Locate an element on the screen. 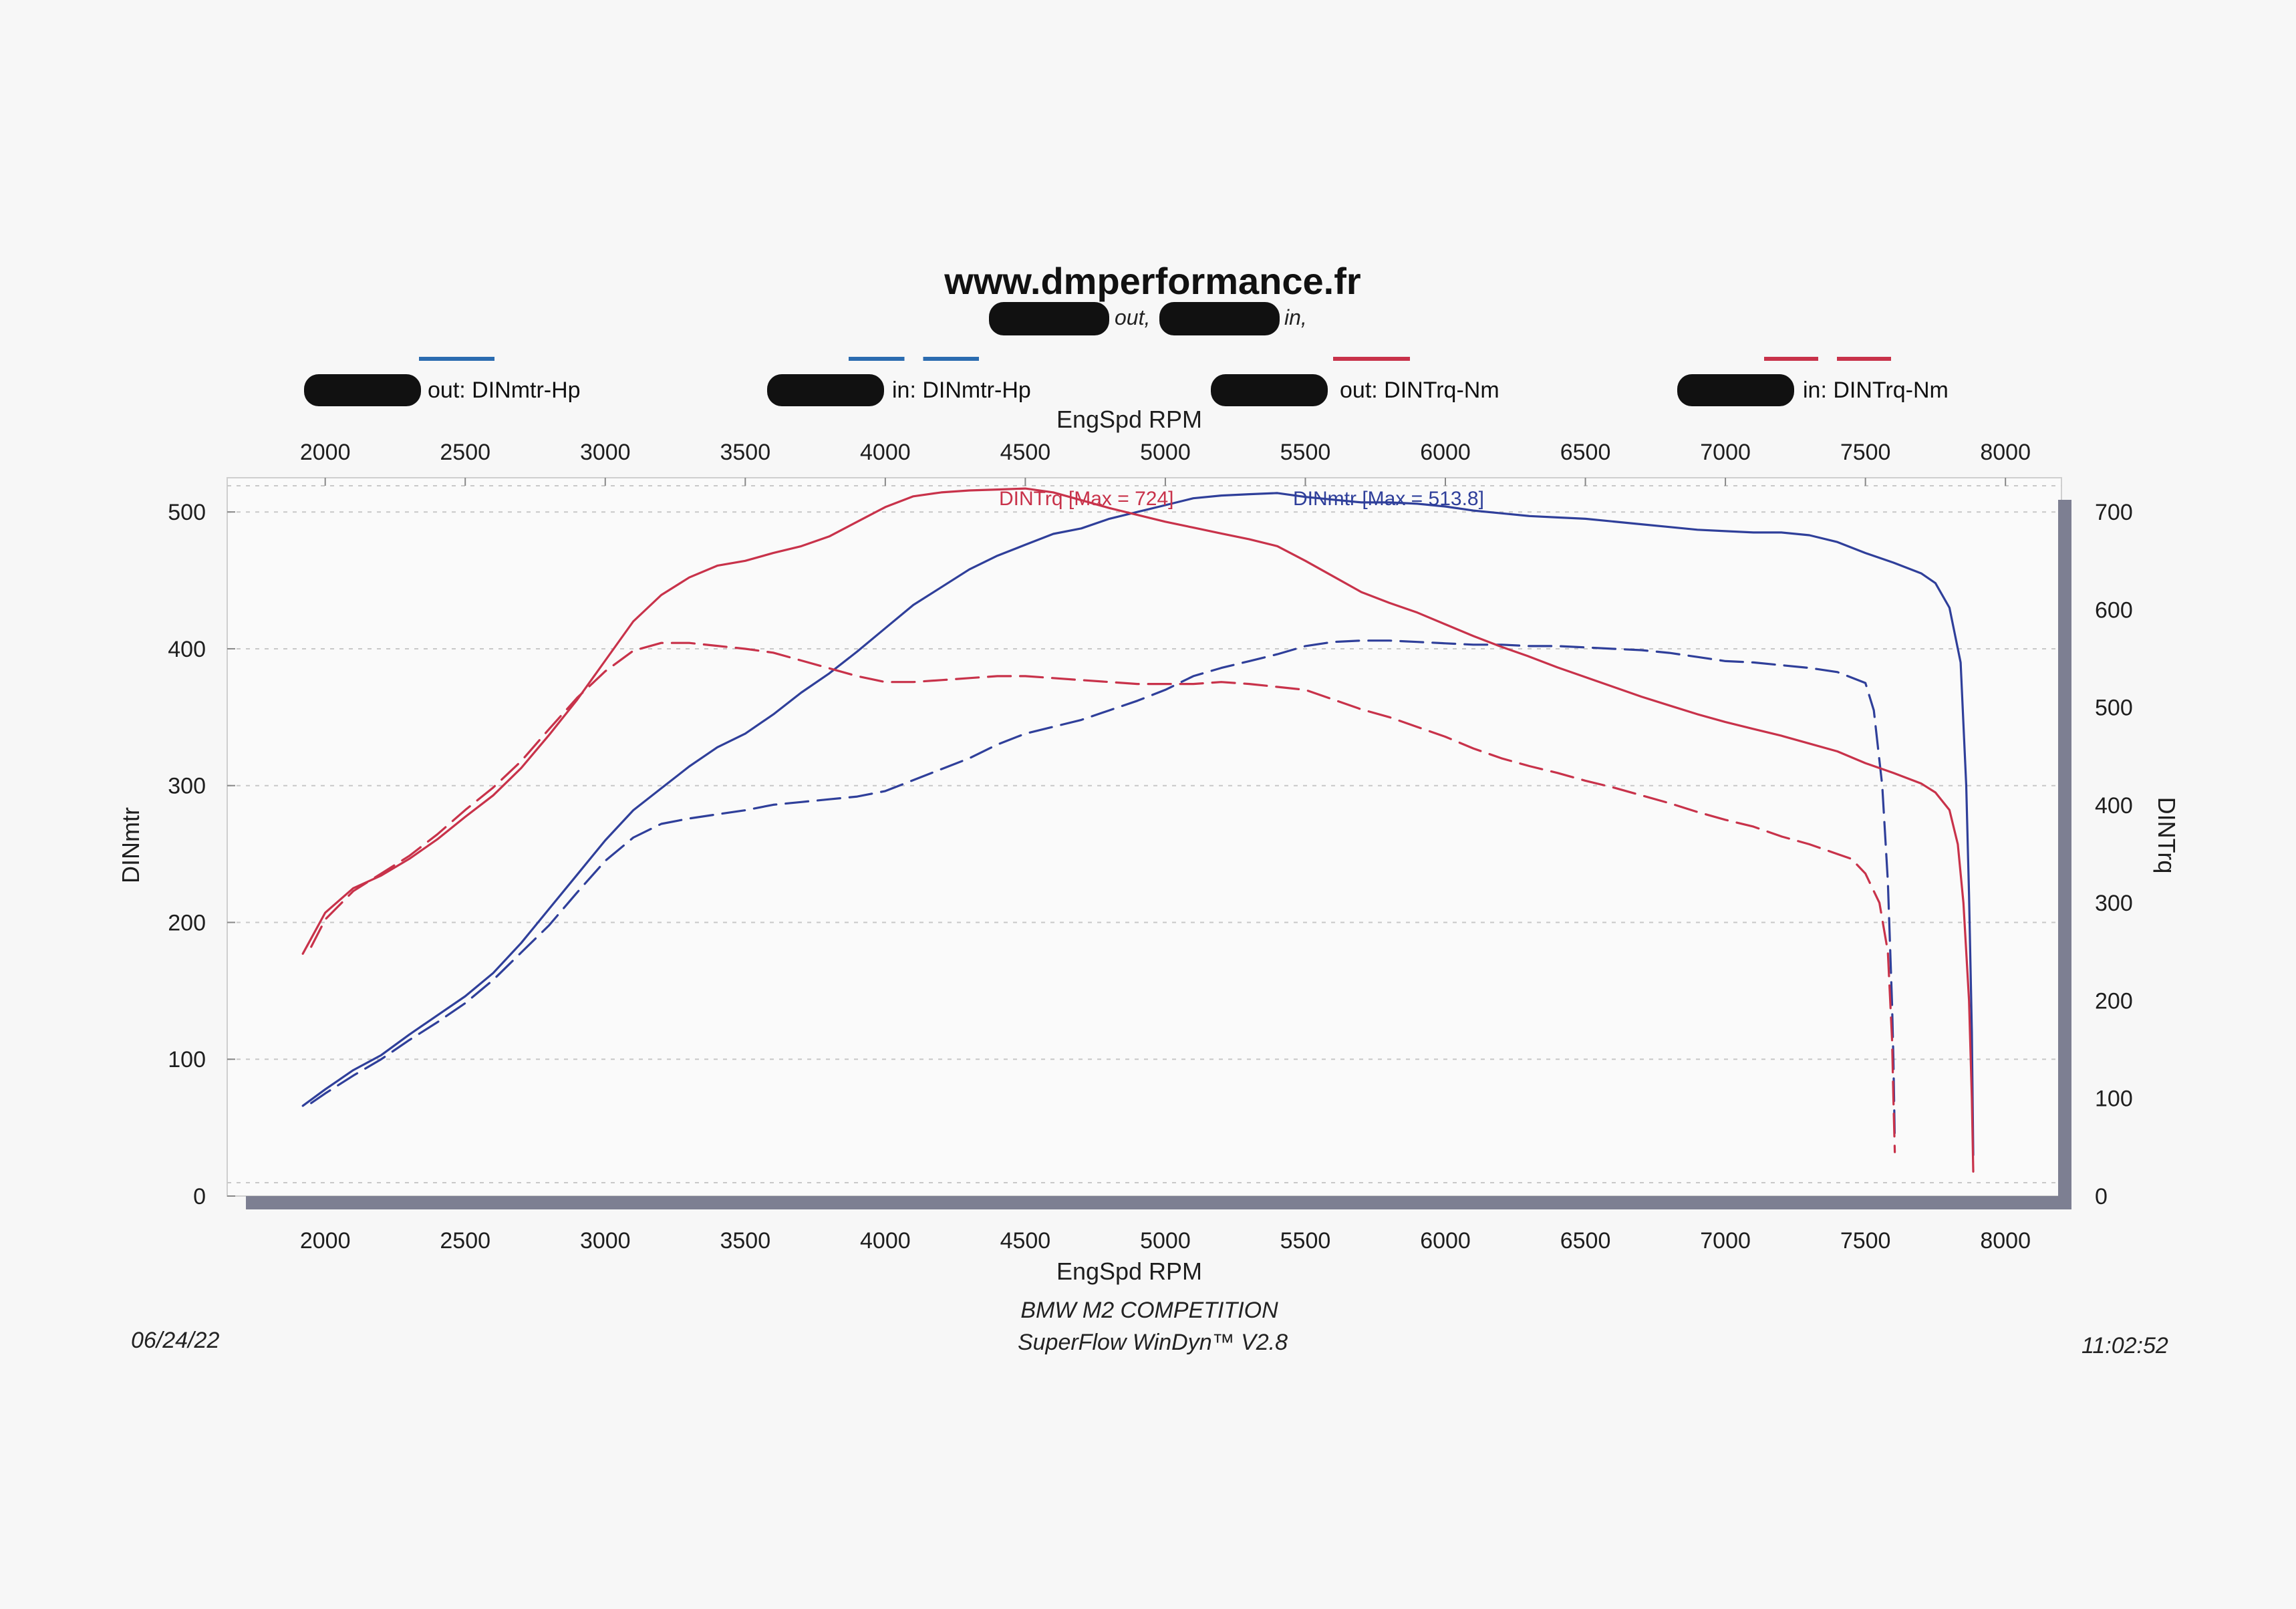 This screenshot has width=2296, height=1609. x-tick-label-bottom: 6500 is located at coordinates (1585, 1241).